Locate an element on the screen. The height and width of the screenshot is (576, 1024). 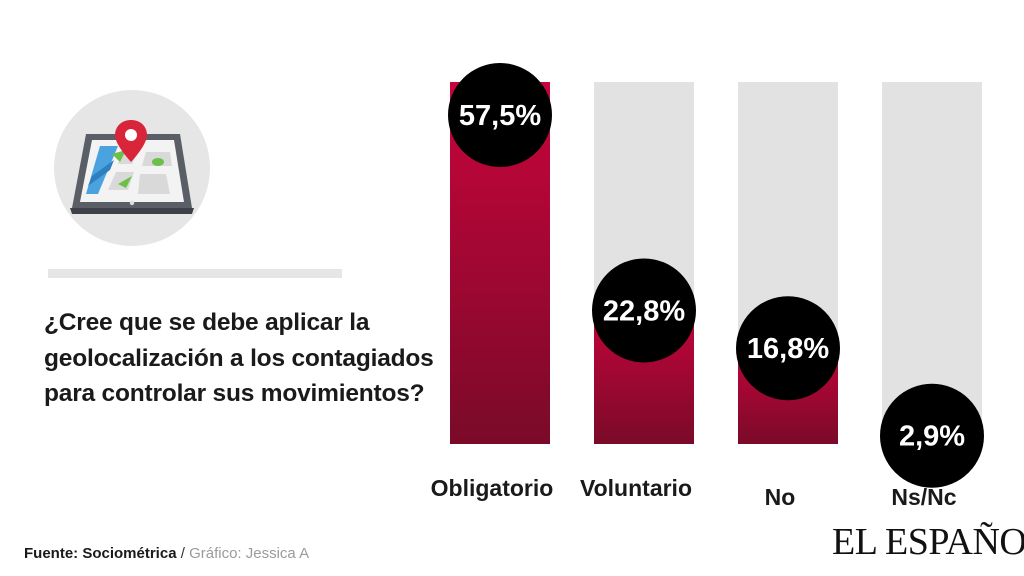
data-label: 57,5% is located at coordinates (500, 116).